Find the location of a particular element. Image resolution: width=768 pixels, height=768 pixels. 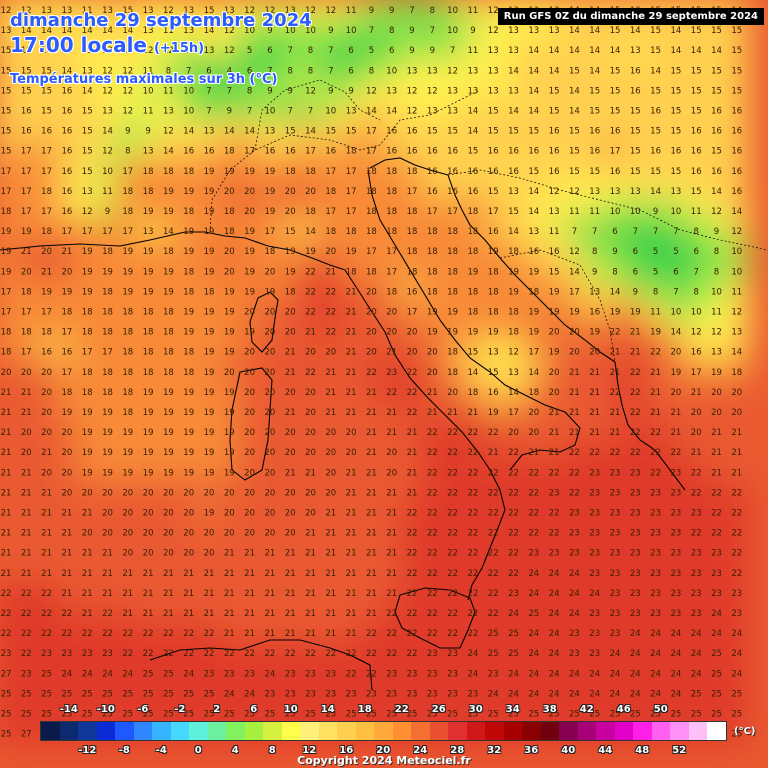

grid-value: 6 is located at coordinates (635, 272).